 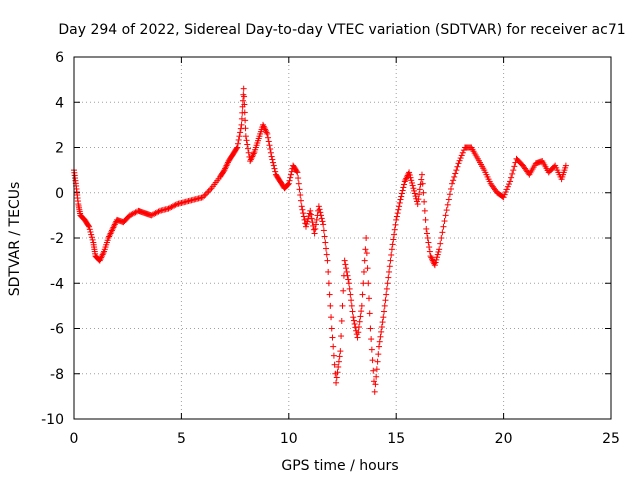 I want to click on x-tick-label: 5, so click(x=181, y=439).